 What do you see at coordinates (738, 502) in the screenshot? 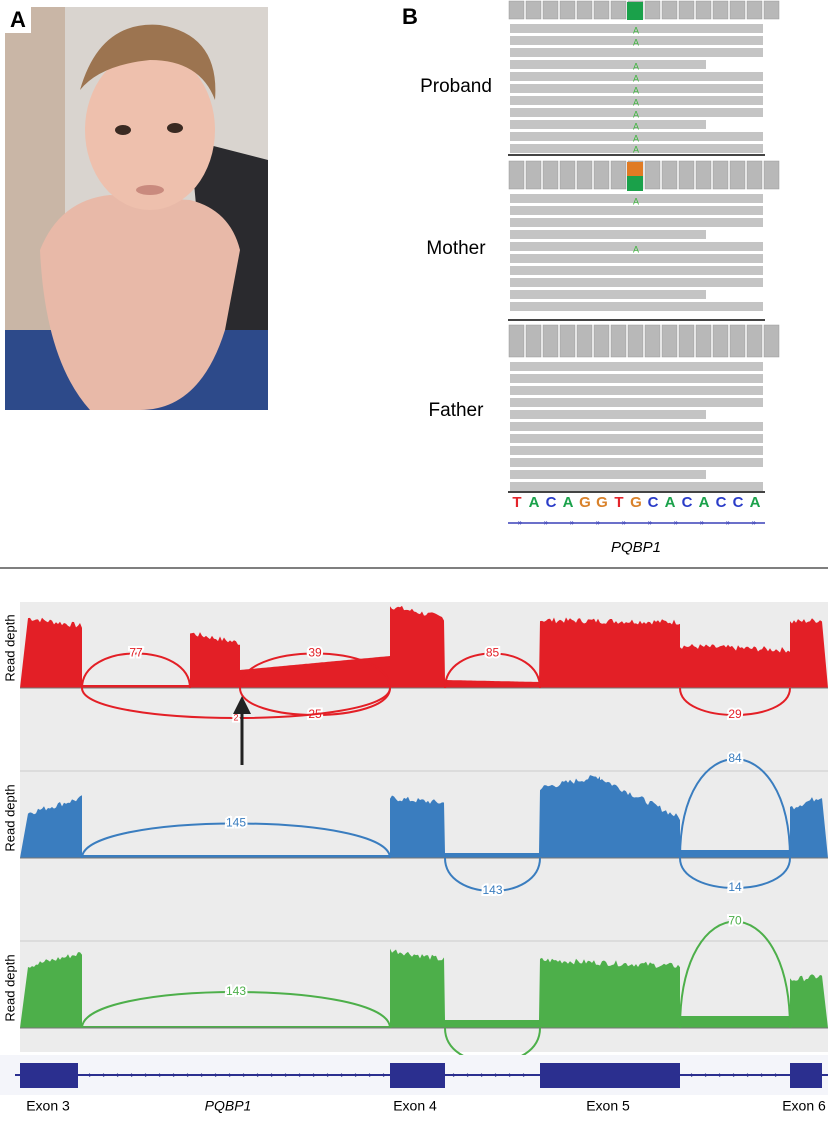
I see `reference-base: C` at bounding box center [738, 502].